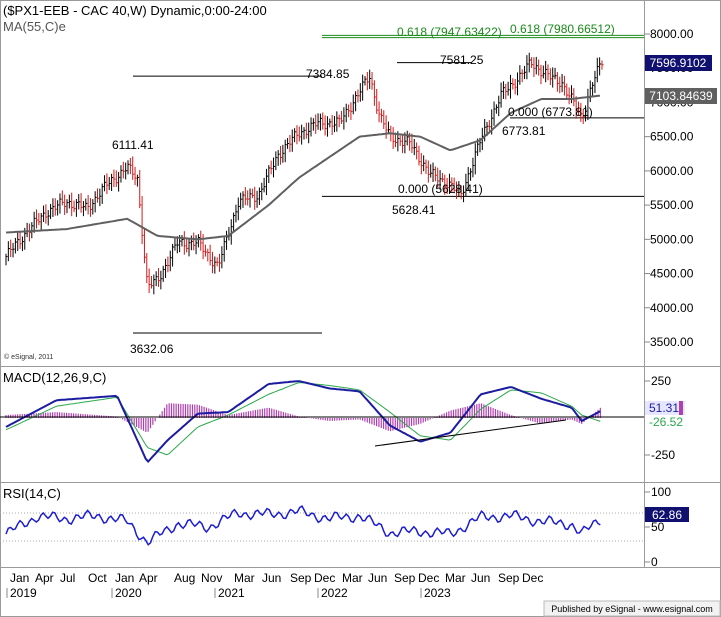 The height and width of the screenshot is (617, 721). I want to click on publisher-text: Published by eSignal - www.esignal.com, so click(632, 609).